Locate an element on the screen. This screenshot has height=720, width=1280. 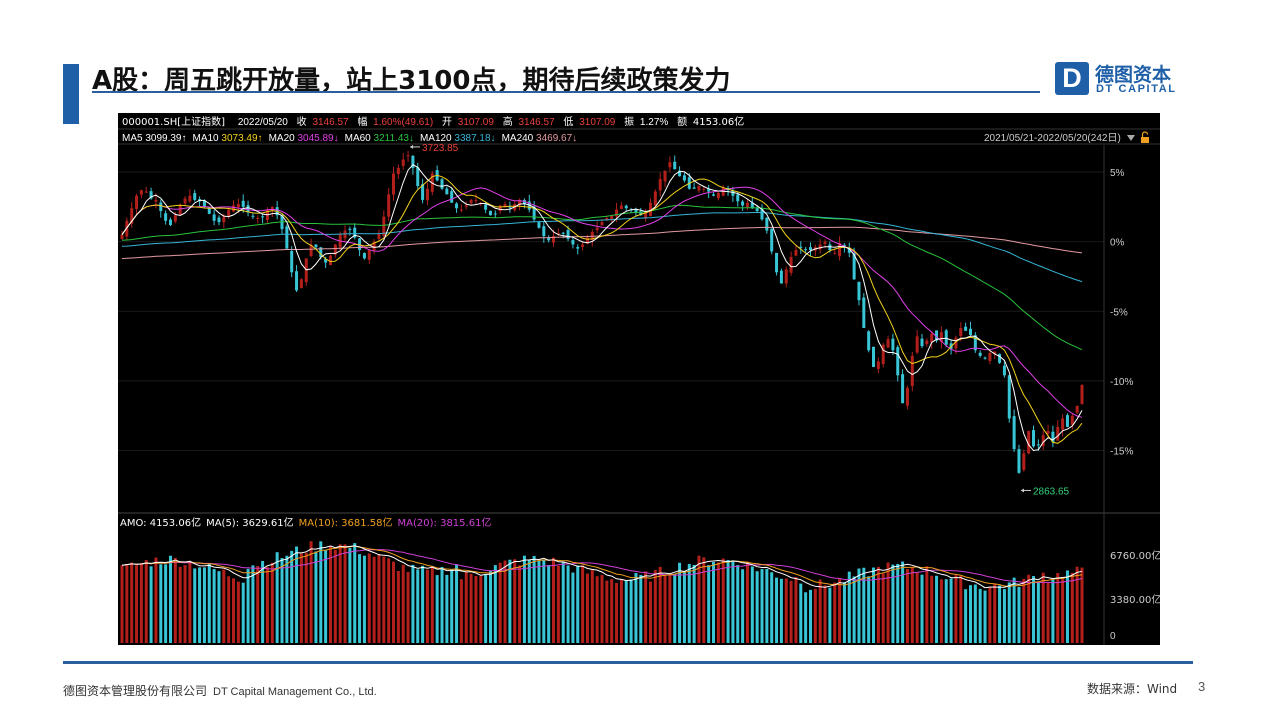
volume-tick-6760: 6760.00亿 is located at coordinates (1135, 555).